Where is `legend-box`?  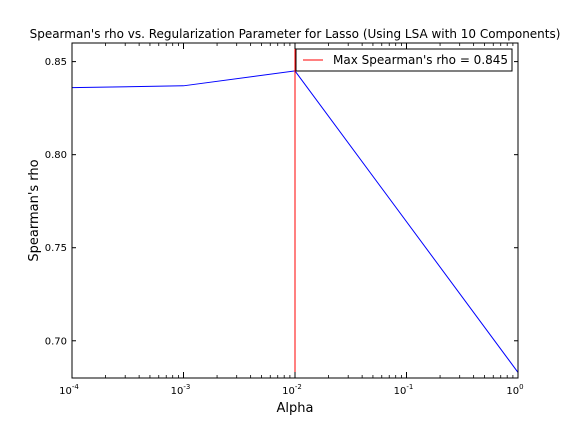 legend-box is located at coordinates (404, 60).